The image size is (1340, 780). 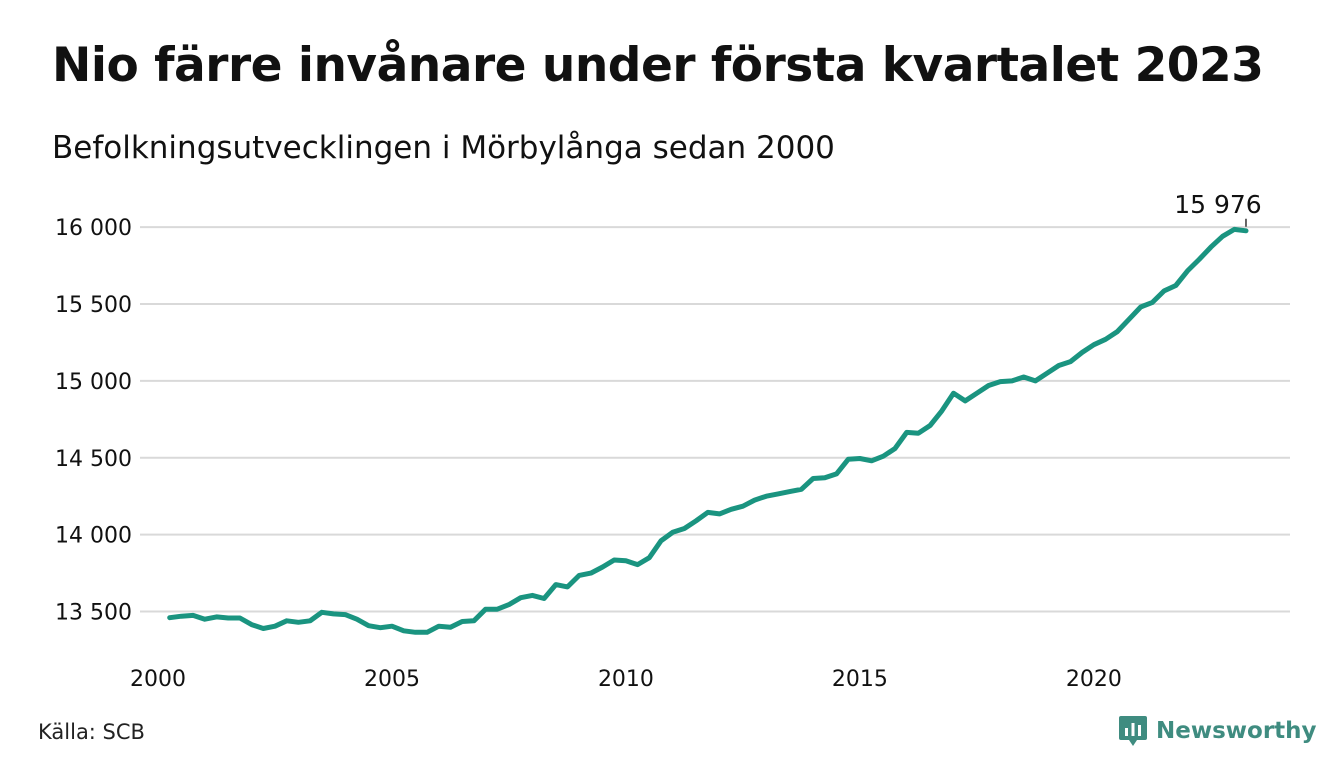 I want to click on x-tick-label: 2020, so click(x=1094, y=679).